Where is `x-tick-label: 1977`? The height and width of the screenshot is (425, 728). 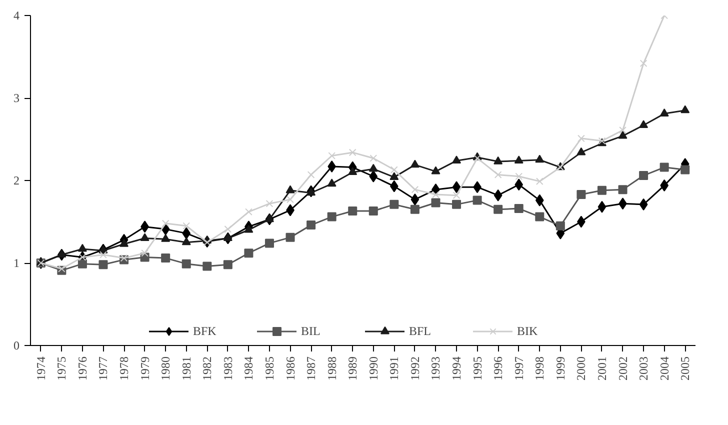 x-tick-label: 1977 is located at coordinates (103, 368).